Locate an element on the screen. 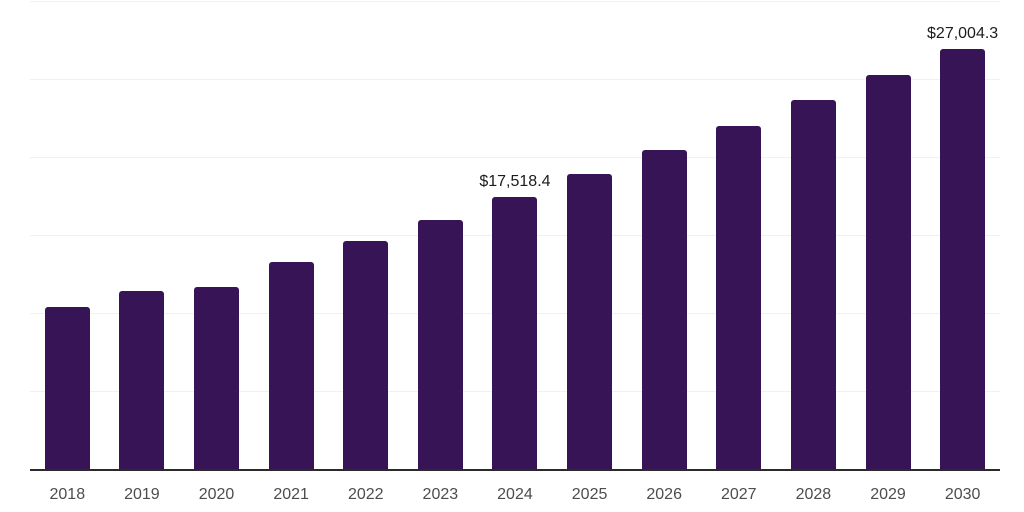 The height and width of the screenshot is (512, 1024). bar-slot-2023 is located at coordinates (440, 236).